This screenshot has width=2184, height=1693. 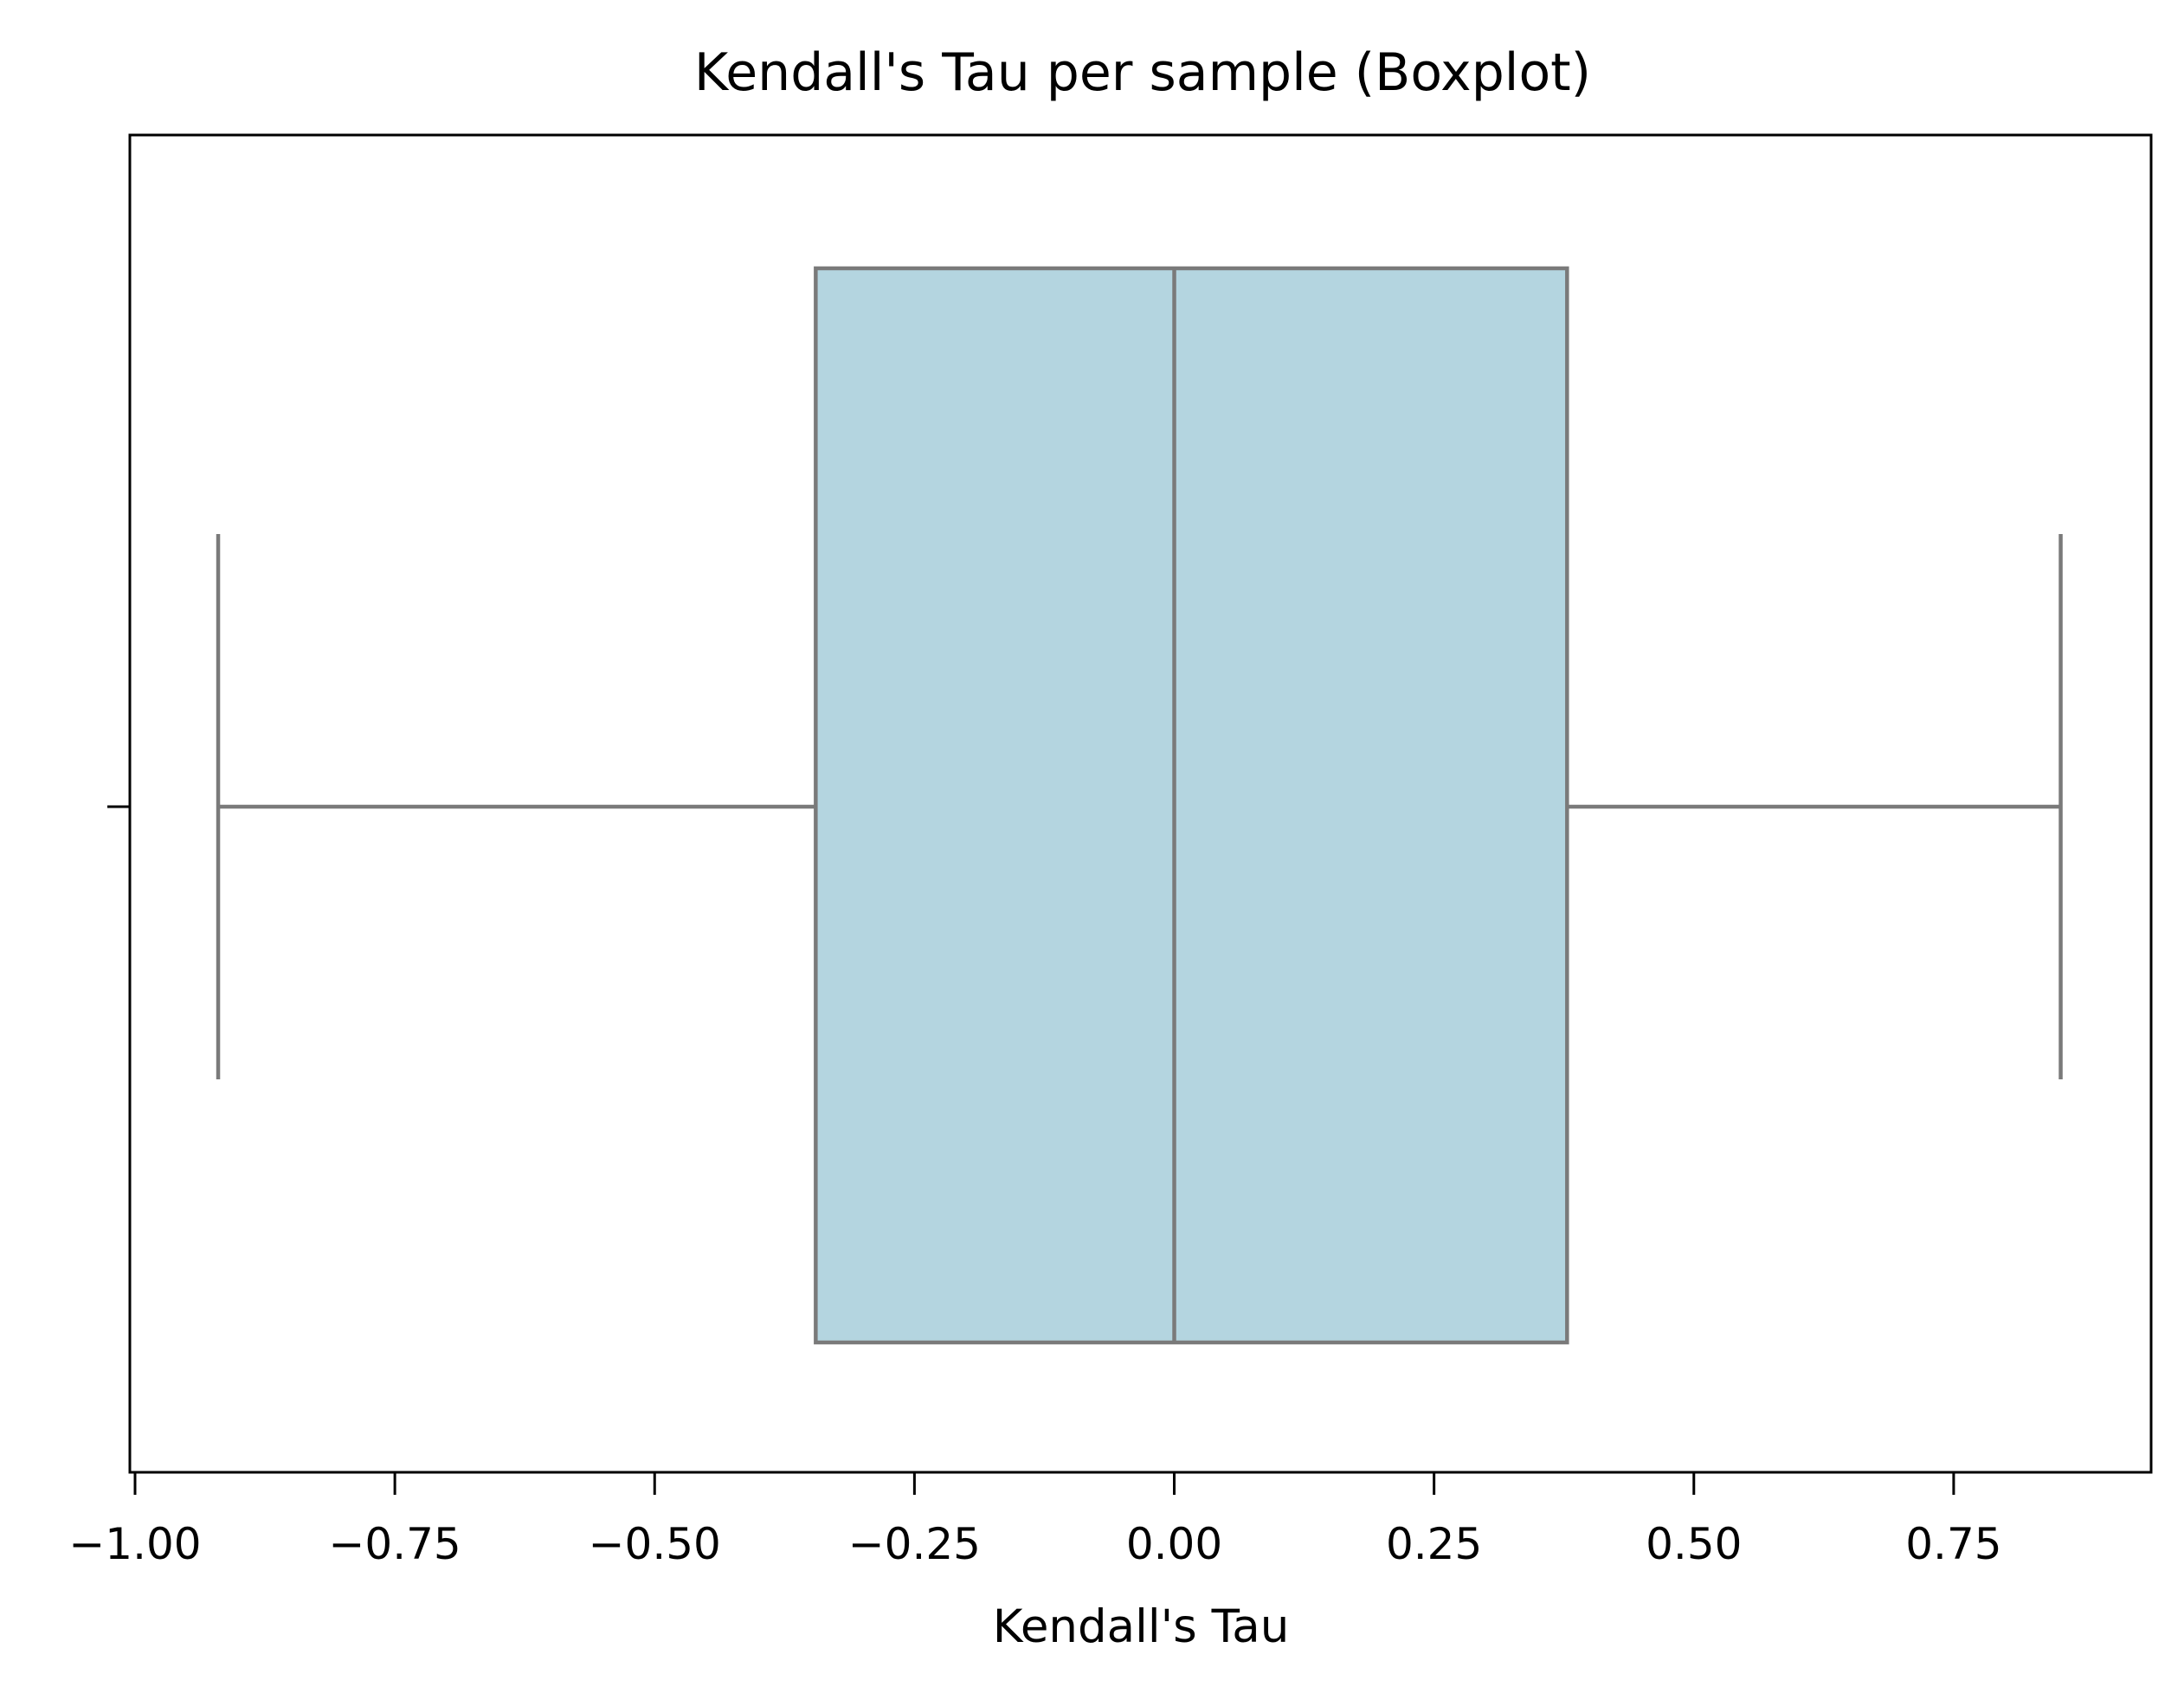 I want to click on x-axis-label: Kendall's Tau, so click(x=1141, y=1626).